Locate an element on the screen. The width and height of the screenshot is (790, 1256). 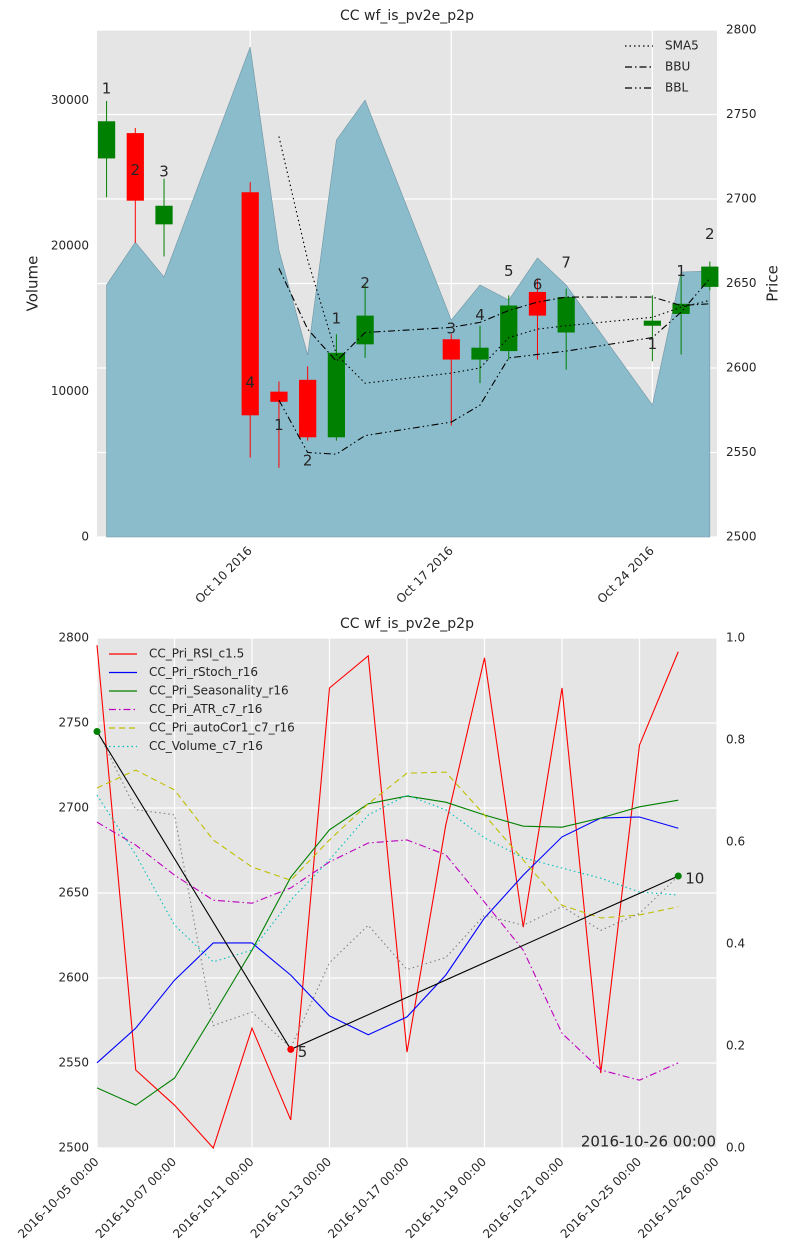
x-tick-label: Oct 17 2016 is located at coordinates (425, 575).